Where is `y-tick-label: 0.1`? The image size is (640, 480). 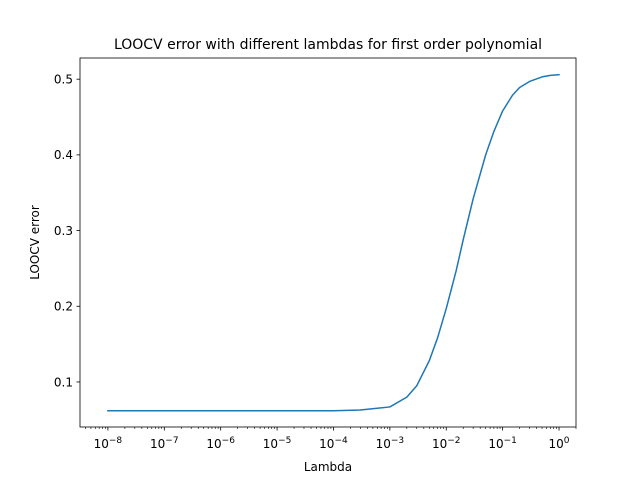
y-tick-label: 0.1 is located at coordinates (63, 382).